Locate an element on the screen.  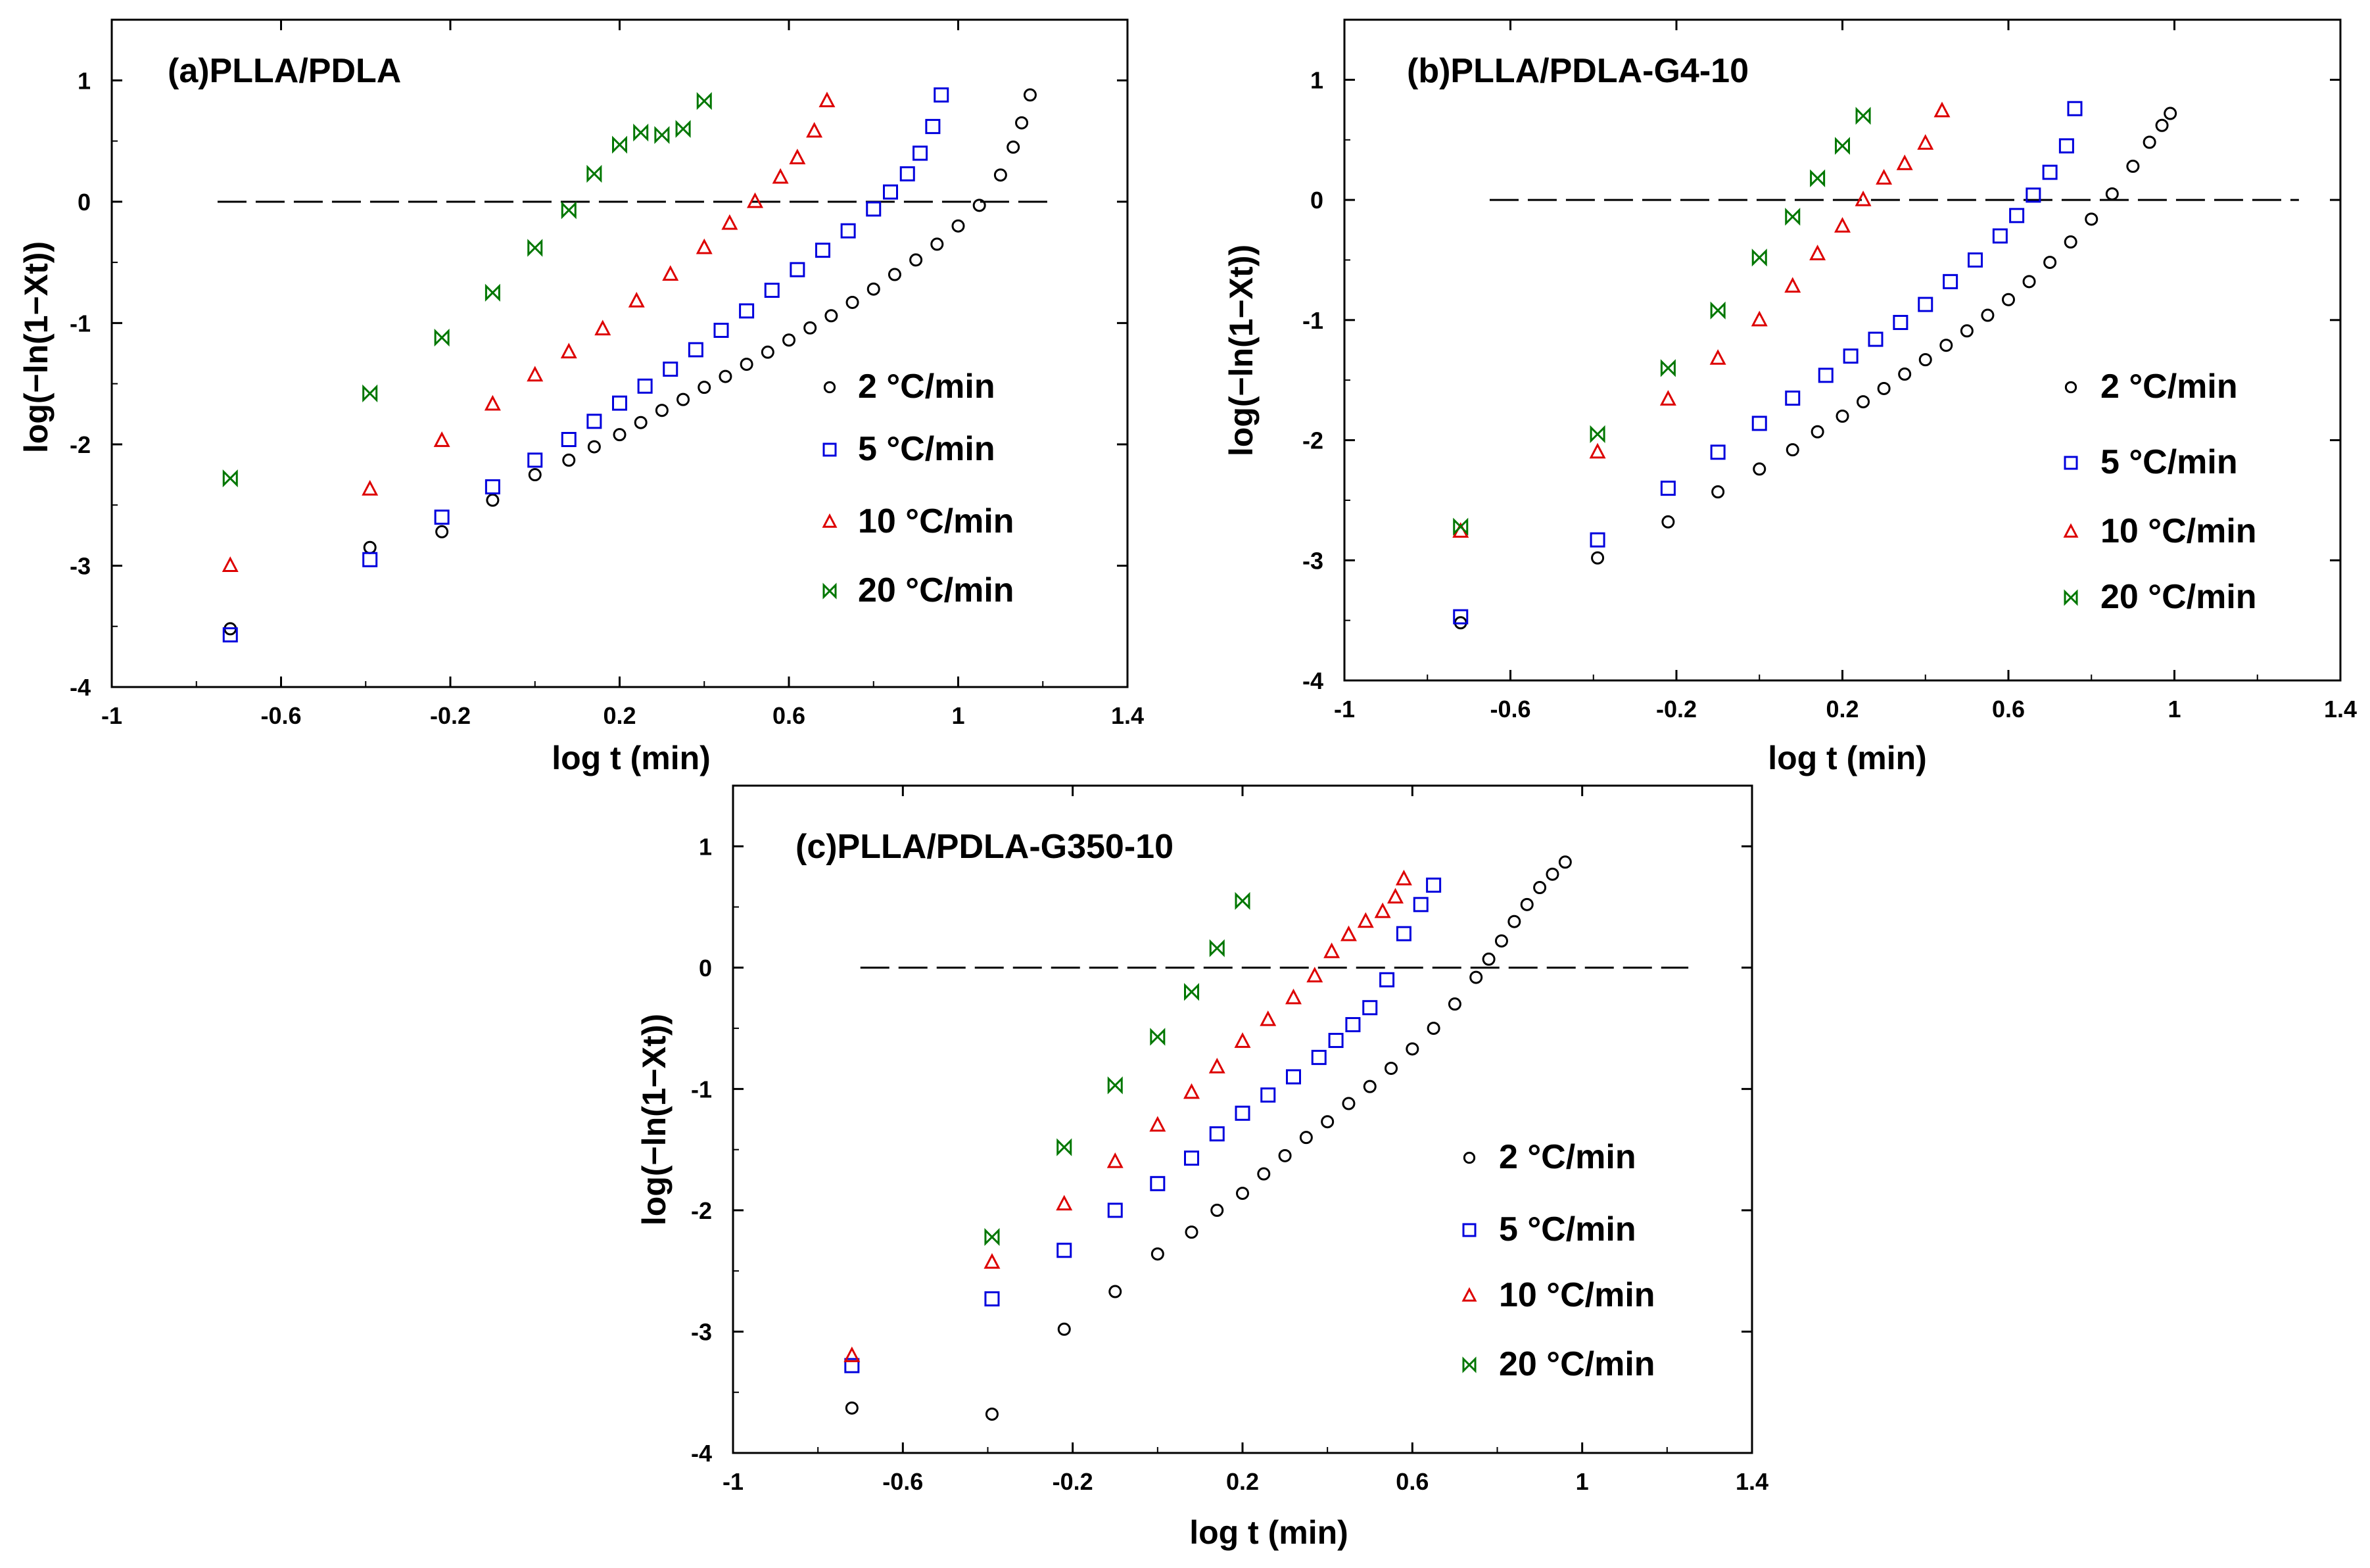
x-axis-title: log t (min) is located at coordinates (1847, 758).